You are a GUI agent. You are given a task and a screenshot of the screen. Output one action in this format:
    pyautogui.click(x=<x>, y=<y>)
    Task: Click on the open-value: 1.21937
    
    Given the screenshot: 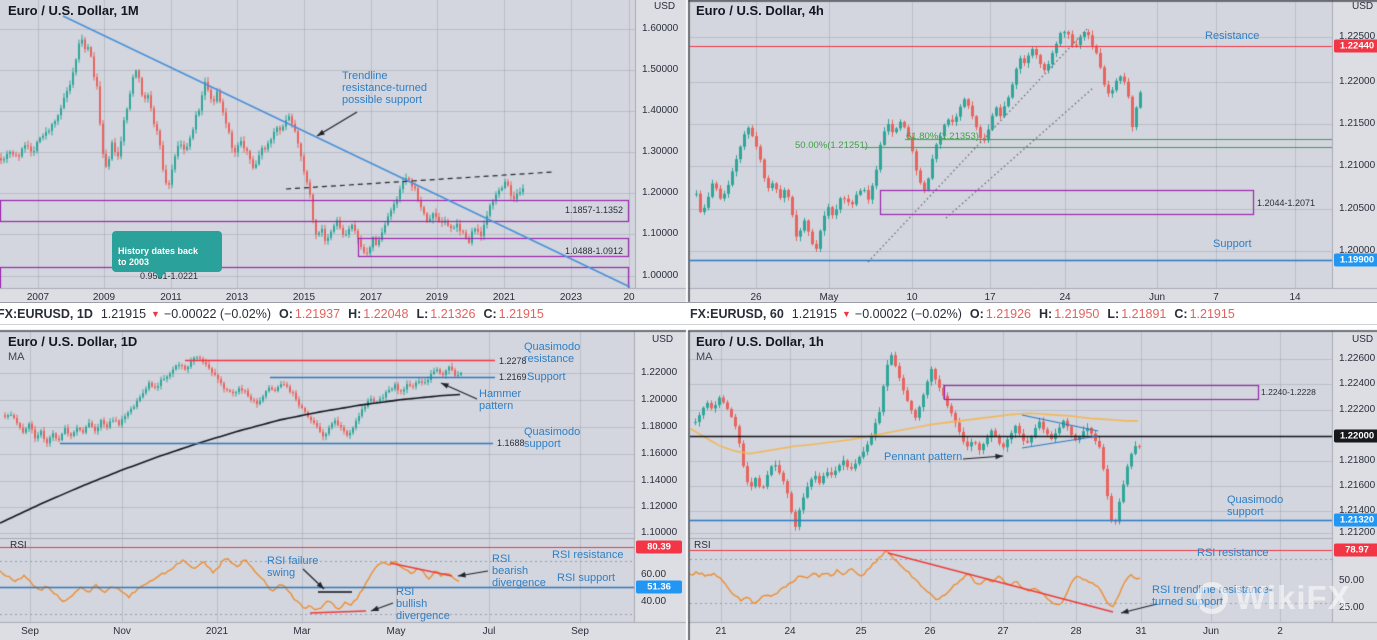 What is the action you would take?
    pyautogui.click(x=317, y=313)
    